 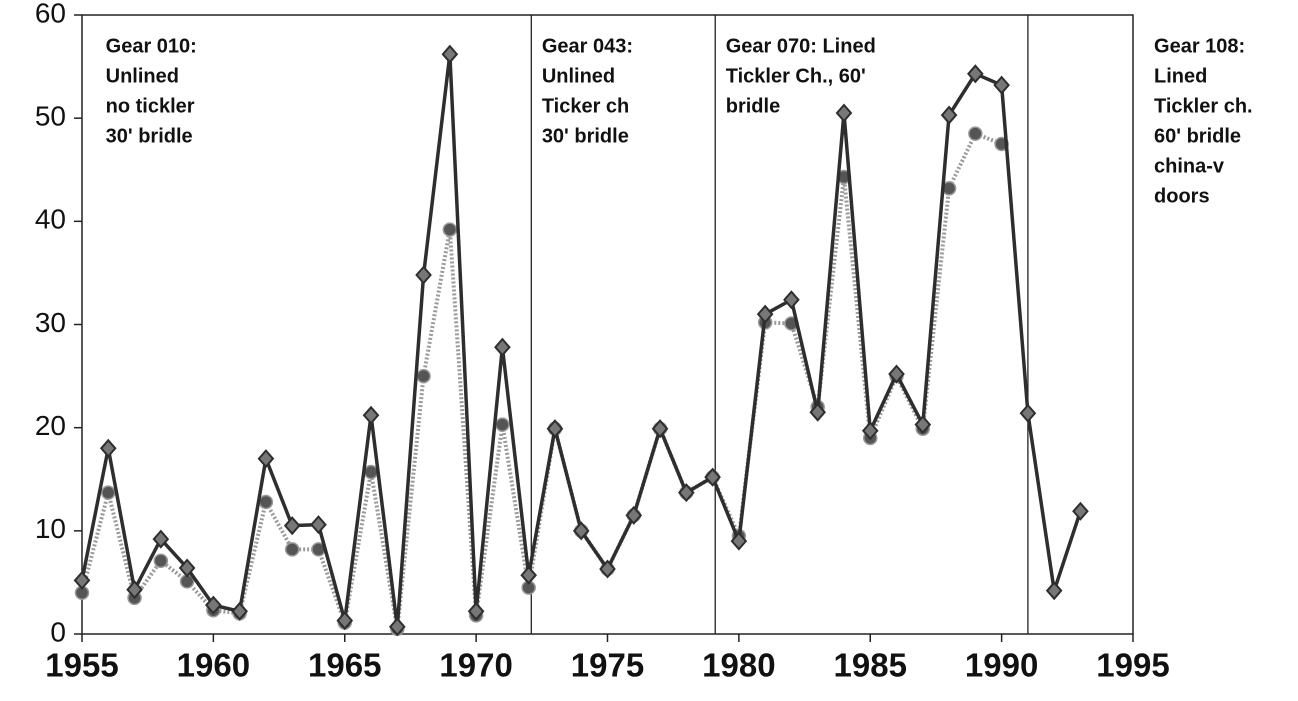 I want to click on annotation: Gear 010:, so click(x=151, y=46).